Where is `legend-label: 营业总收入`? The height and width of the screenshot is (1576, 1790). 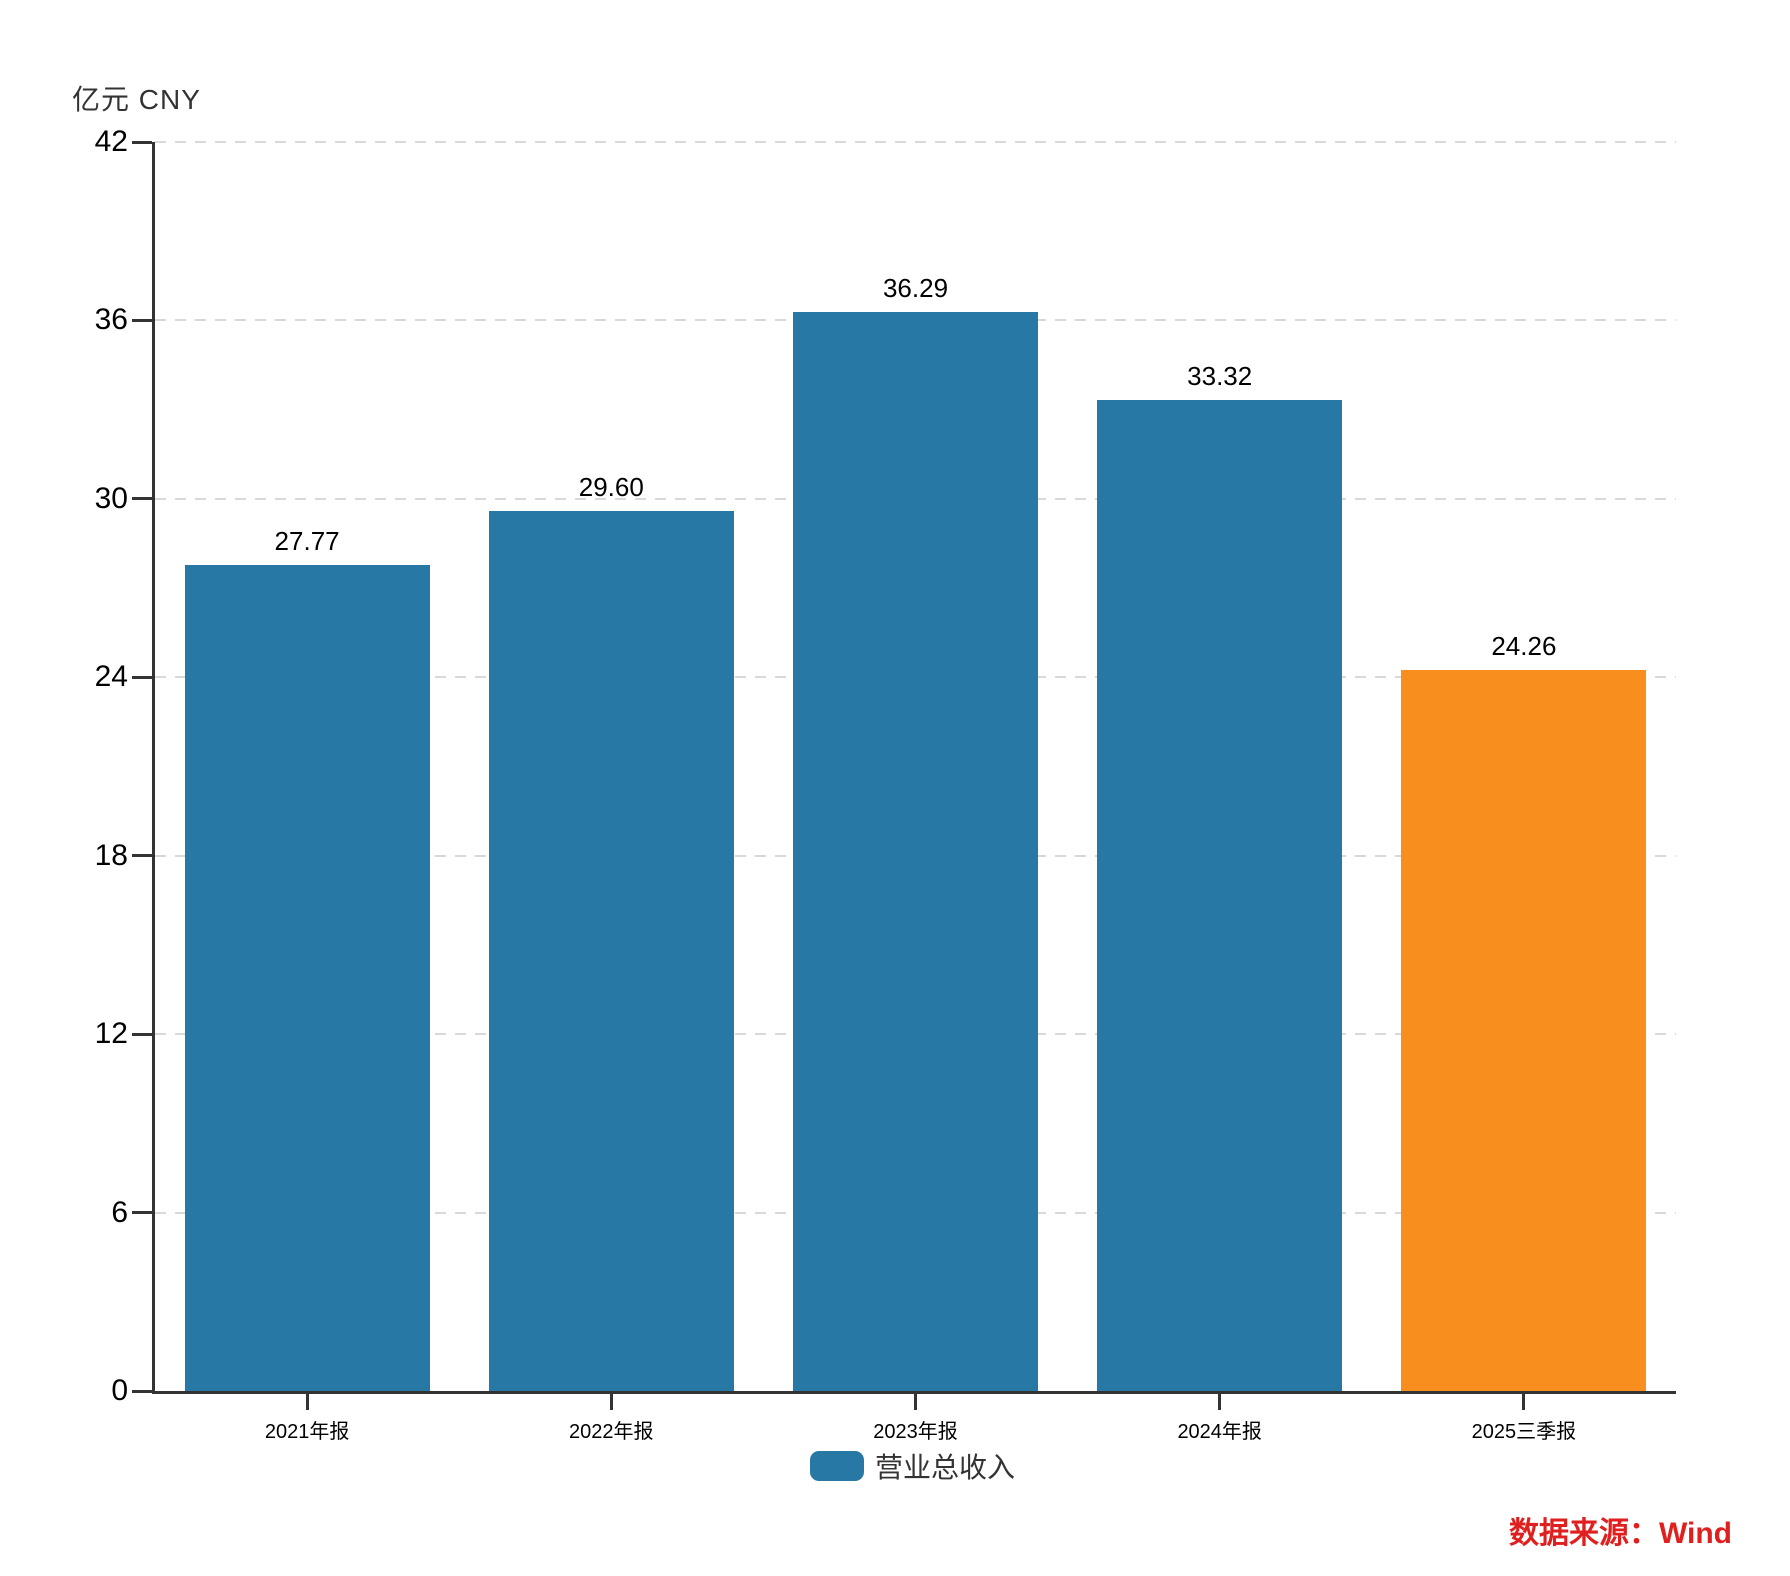
legend-label: 营业总收入 is located at coordinates (944, 1467).